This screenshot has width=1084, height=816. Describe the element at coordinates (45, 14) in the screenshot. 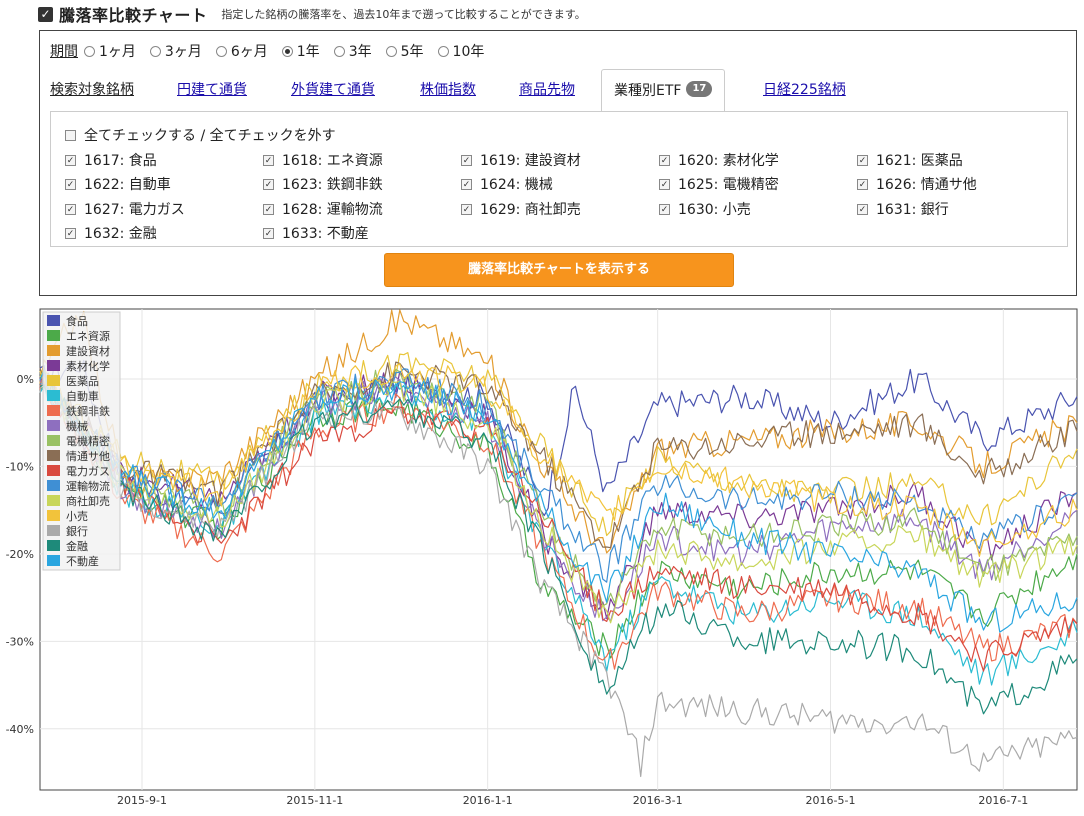

I see `header-checkbox: ✓` at that location.